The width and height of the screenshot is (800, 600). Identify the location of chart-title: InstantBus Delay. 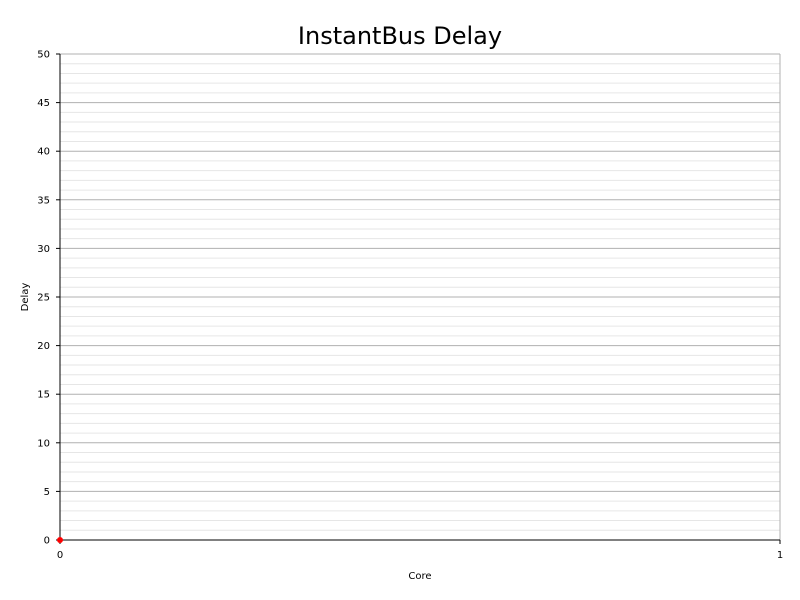
(400, 36).